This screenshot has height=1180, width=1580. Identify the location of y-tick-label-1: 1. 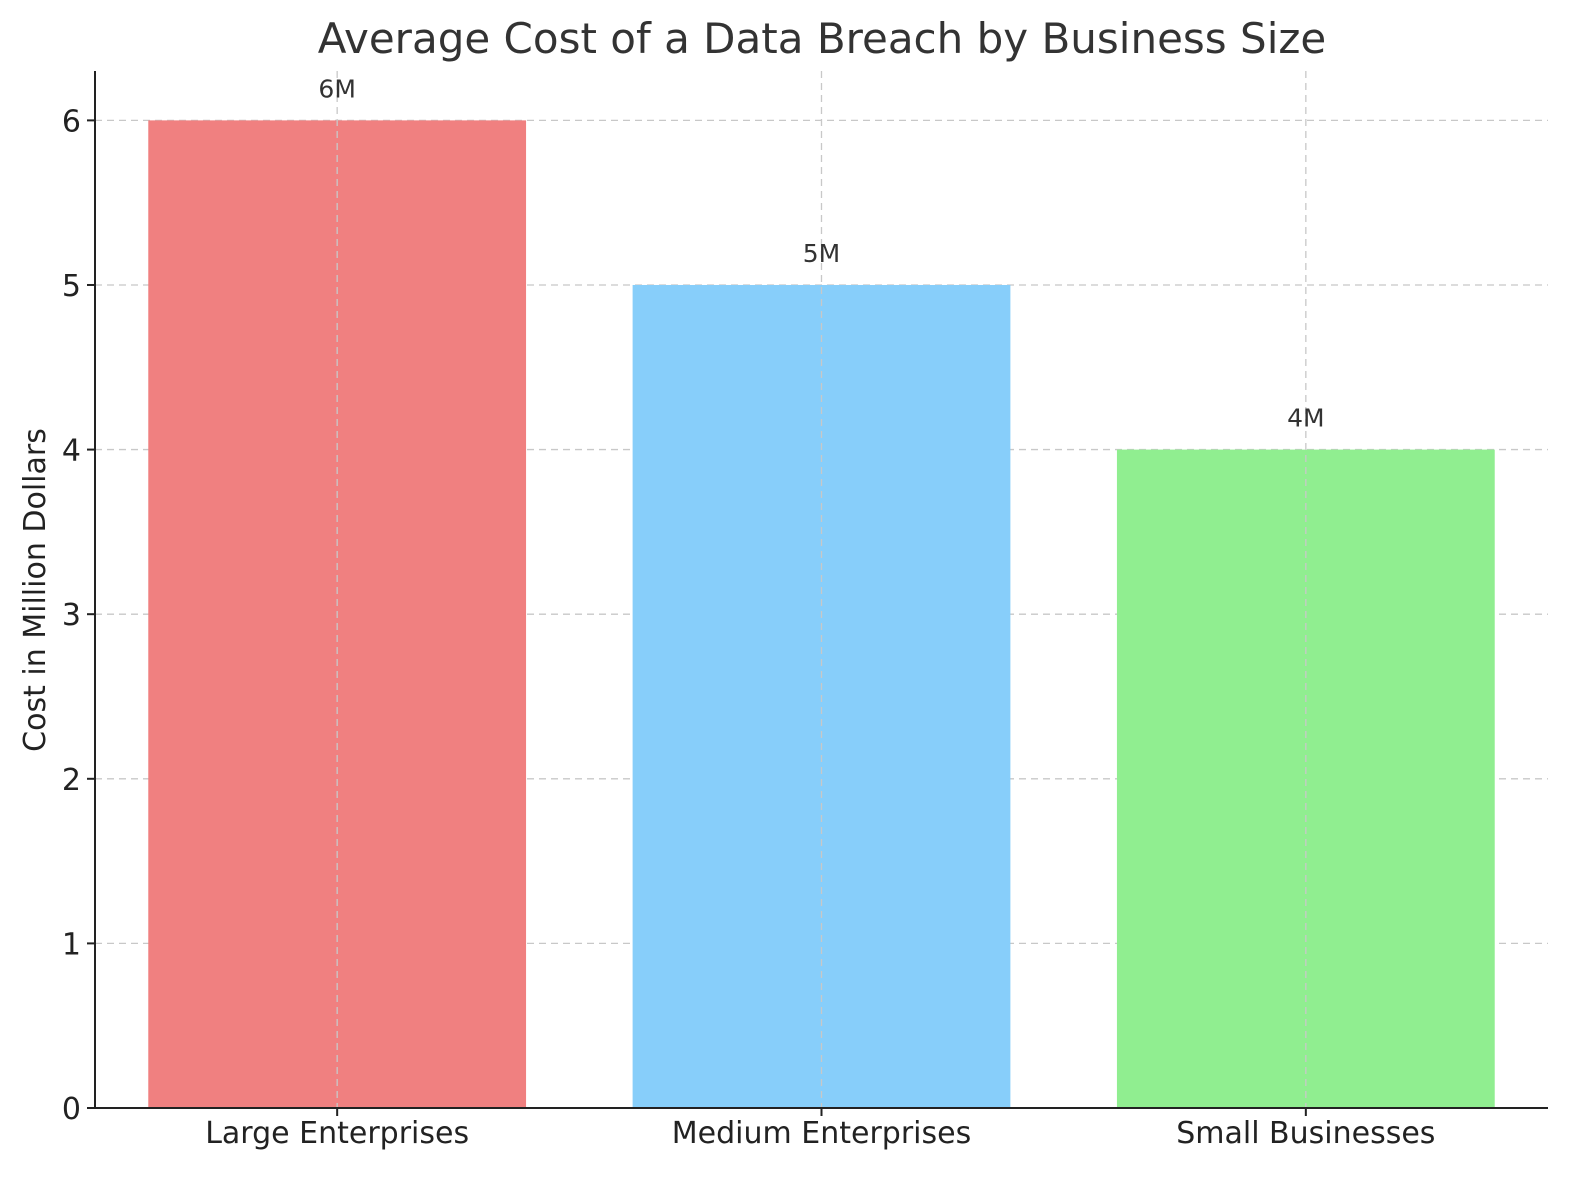
(71, 944).